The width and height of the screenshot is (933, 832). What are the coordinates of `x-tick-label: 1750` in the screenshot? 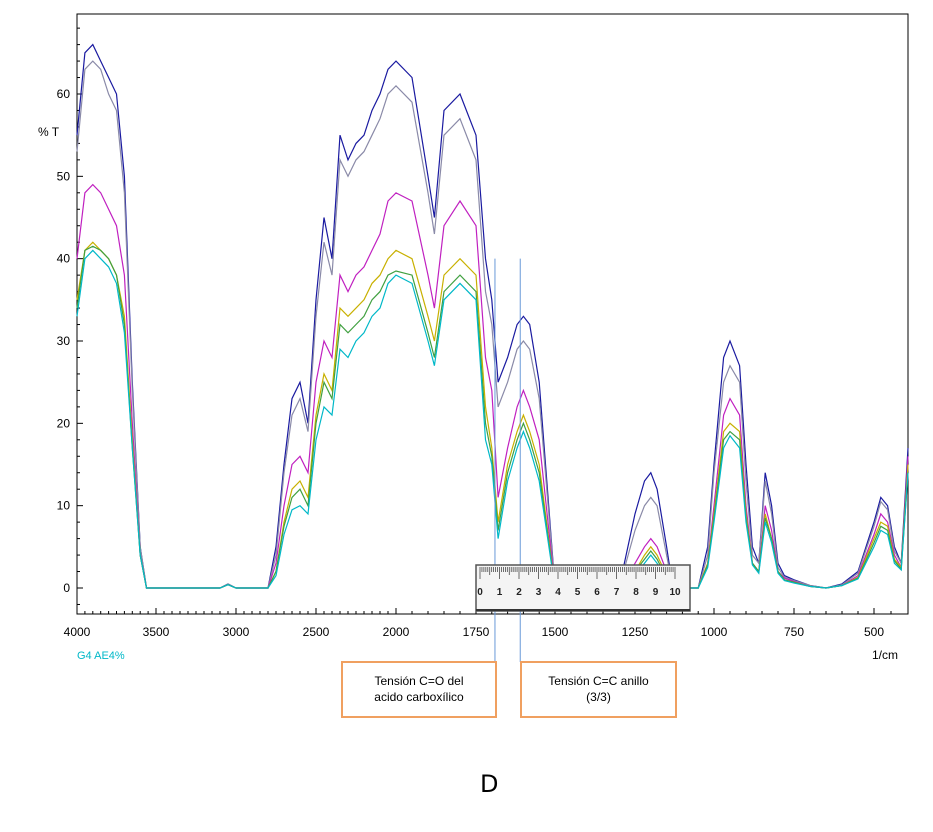 It's located at (476, 632).